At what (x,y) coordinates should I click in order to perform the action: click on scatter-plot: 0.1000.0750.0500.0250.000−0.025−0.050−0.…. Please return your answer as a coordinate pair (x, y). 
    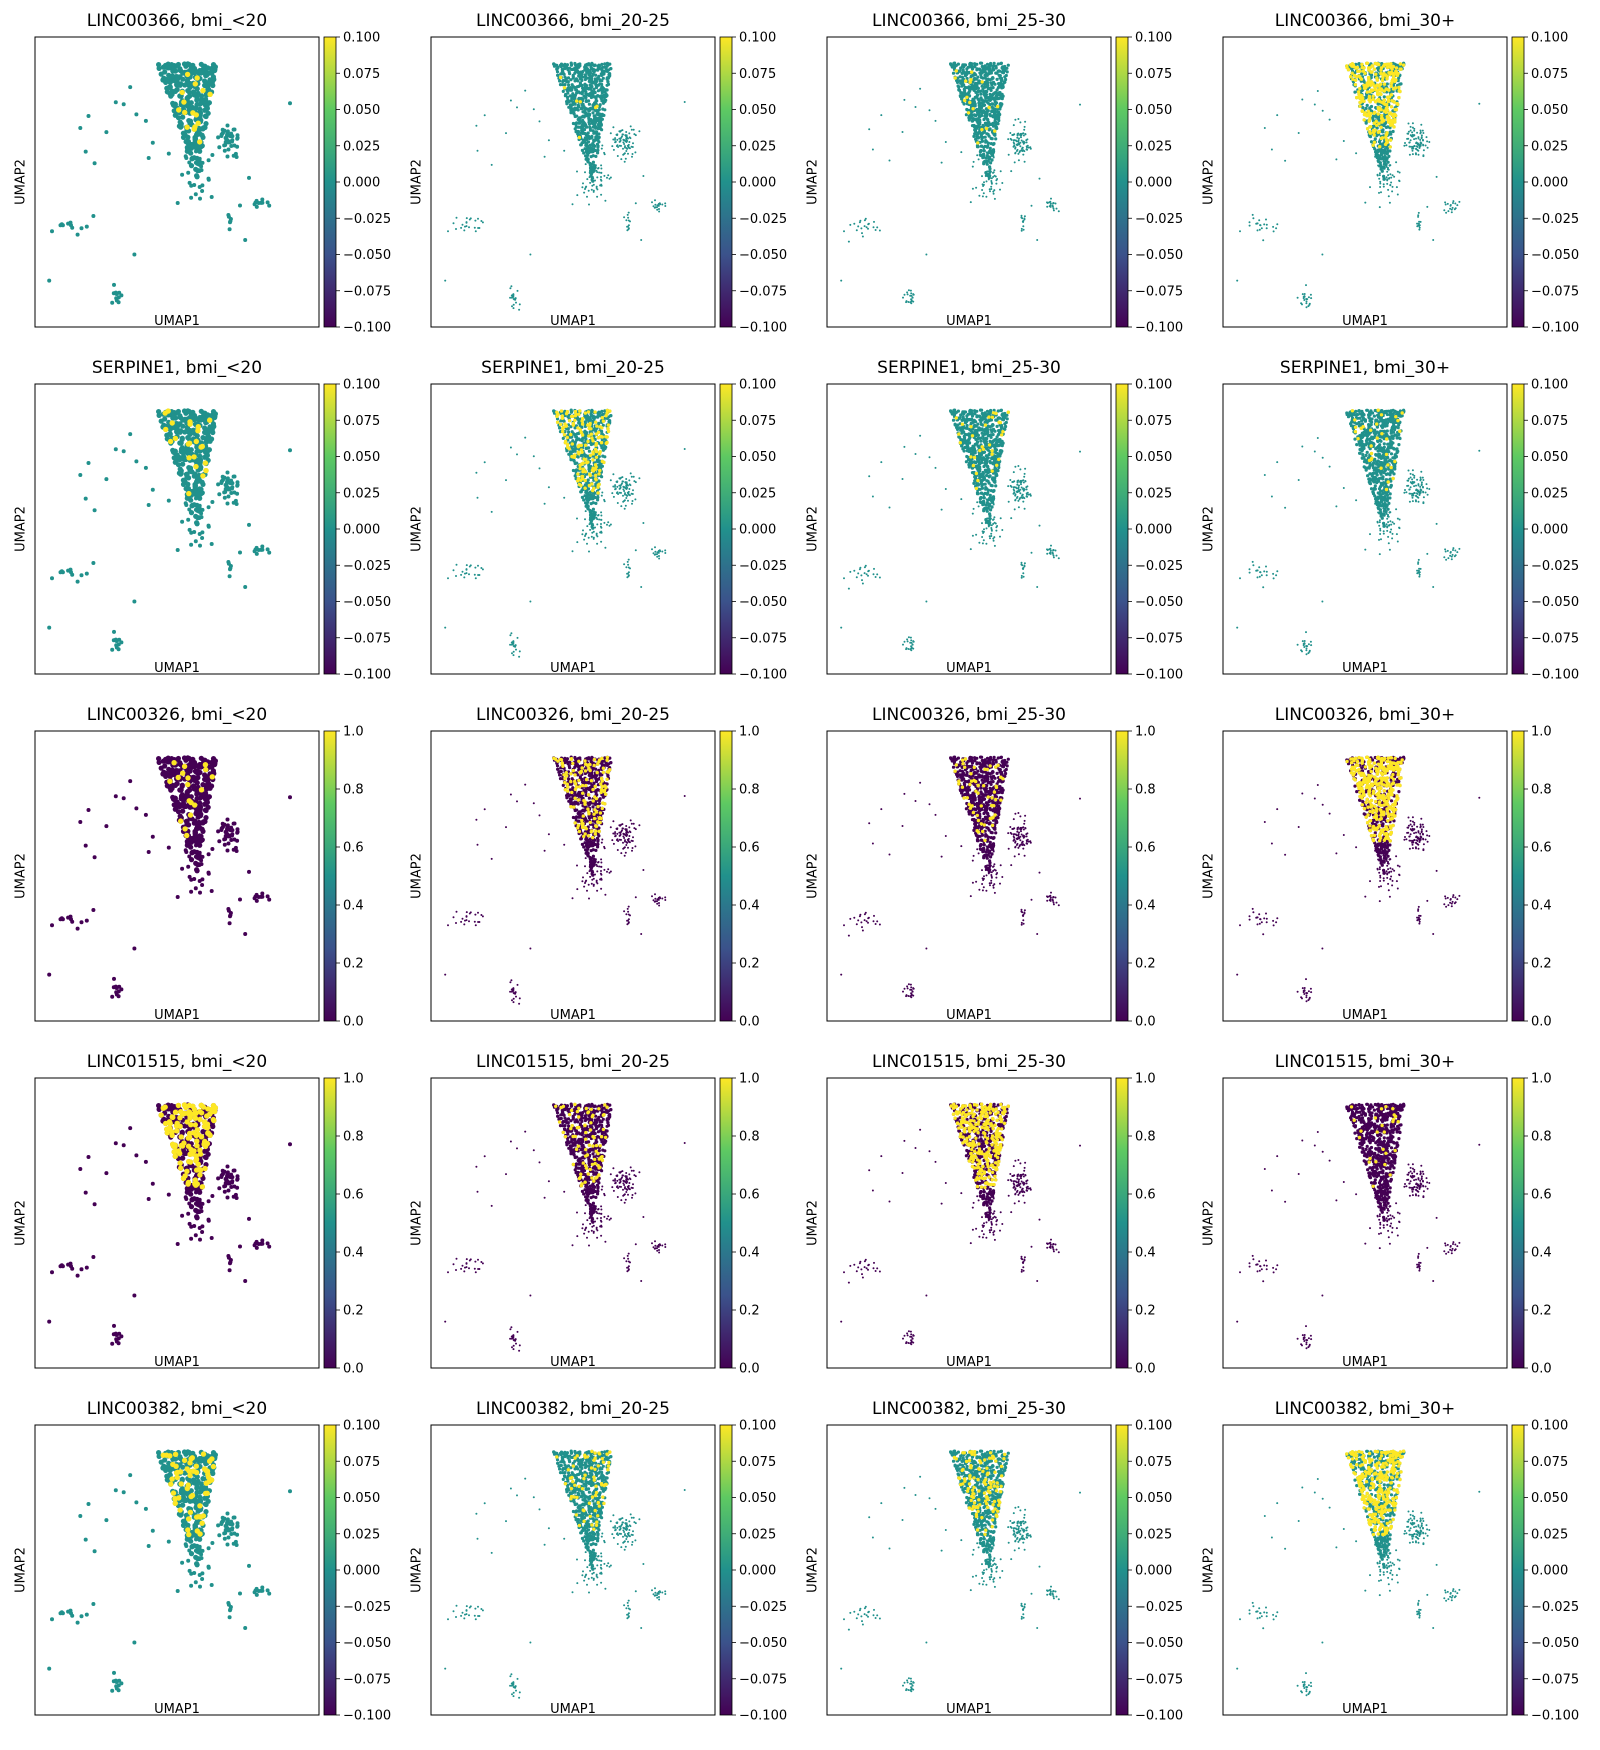
    Looking at the image, I should click on (608, 183).